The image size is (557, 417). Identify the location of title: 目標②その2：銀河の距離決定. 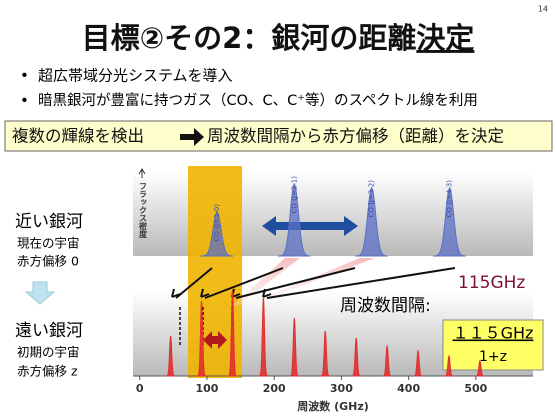
(278, 38).